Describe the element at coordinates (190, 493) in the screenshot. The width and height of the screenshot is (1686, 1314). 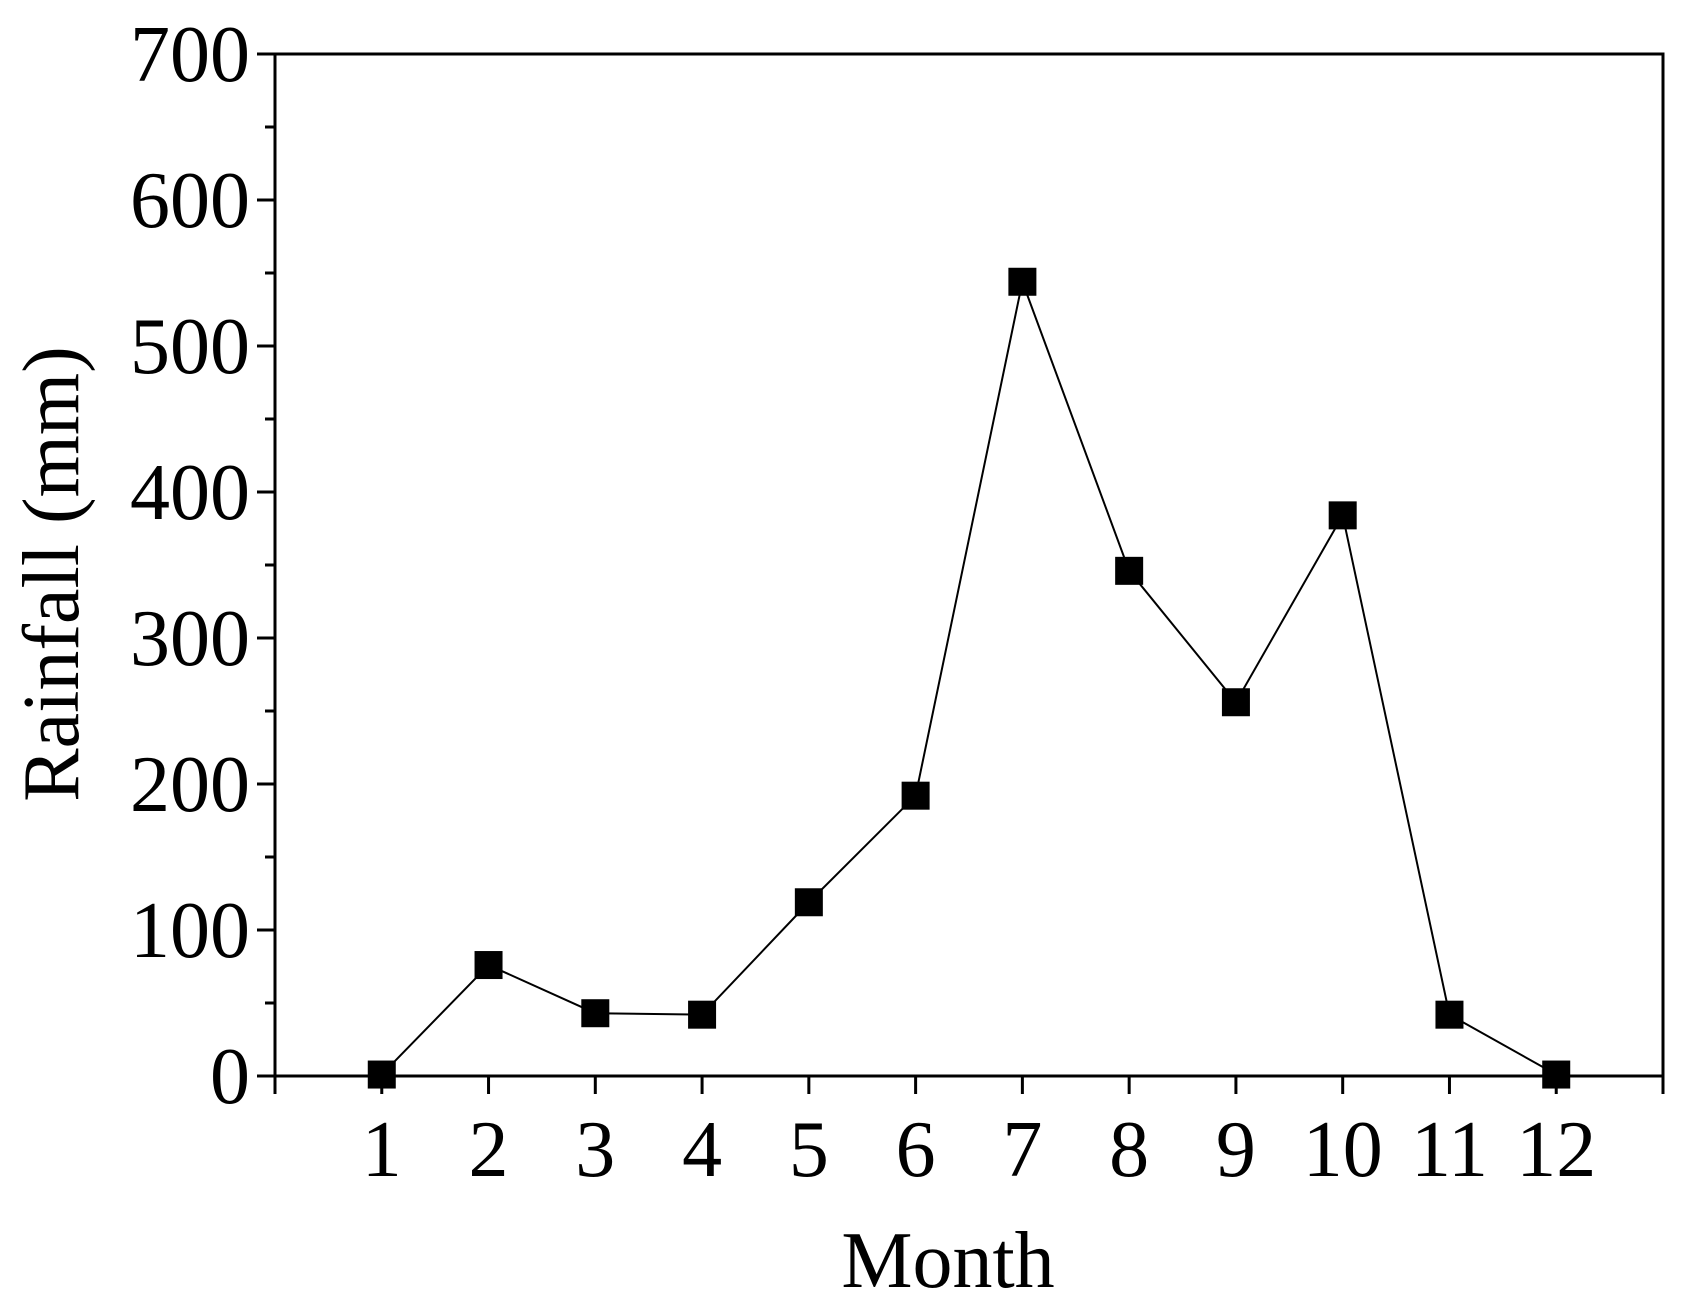
I see `y-tick-label: 400` at that location.